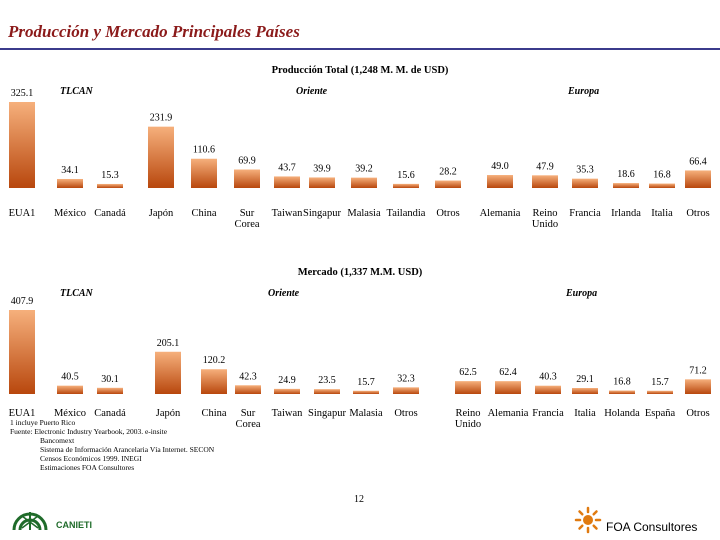  What do you see at coordinates (22, 413) in the screenshot?
I see `chart-2-category-label: EUA1` at bounding box center [22, 413].